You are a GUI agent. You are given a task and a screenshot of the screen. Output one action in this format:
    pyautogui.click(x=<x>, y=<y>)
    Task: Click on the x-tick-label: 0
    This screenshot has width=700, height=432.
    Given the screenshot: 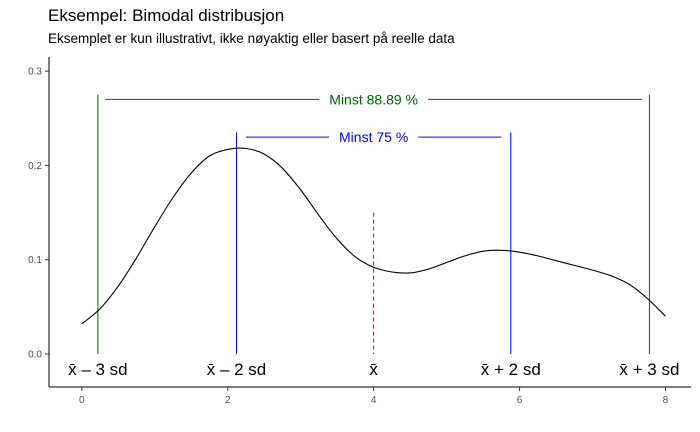 What is the action you would take?
    pyautogui.click(x=82, y=400)
    